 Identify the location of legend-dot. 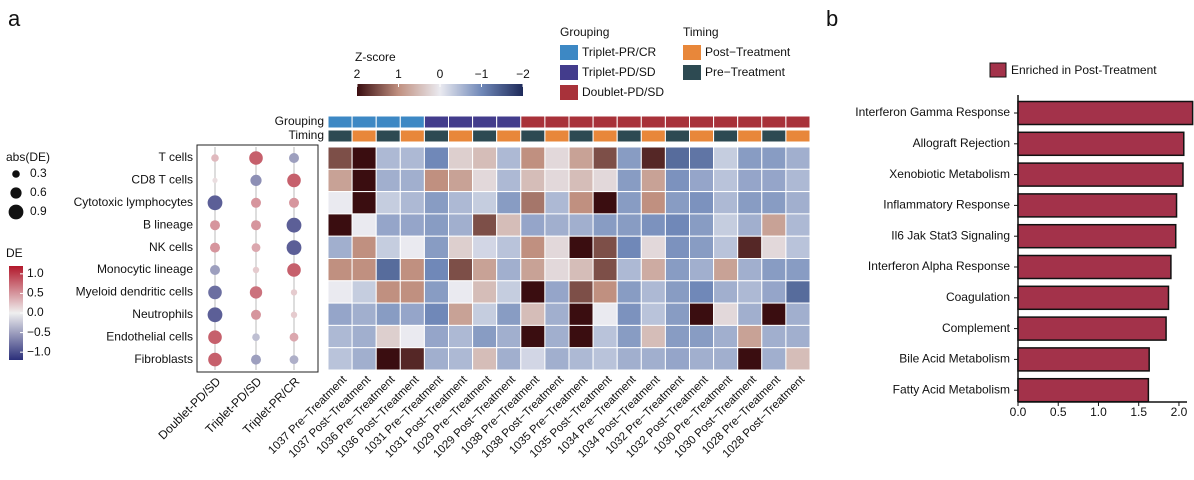
(16, 212).